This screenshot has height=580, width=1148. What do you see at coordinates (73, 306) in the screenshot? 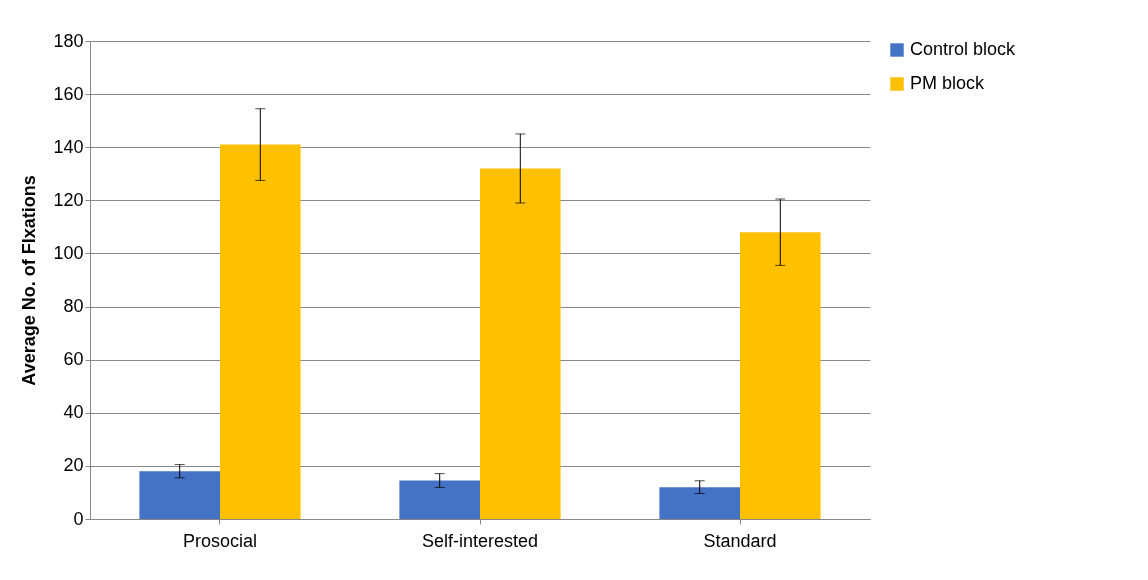
I see `y-tick-label: 80` at bounding box center [73, 306].